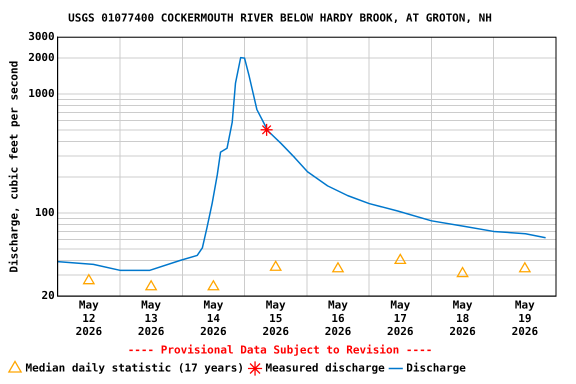 The image size is (576, 384). Describe the element at coordinates (326, 367) in the screenshot. I see `legend-label: Measured discharge` at that location.